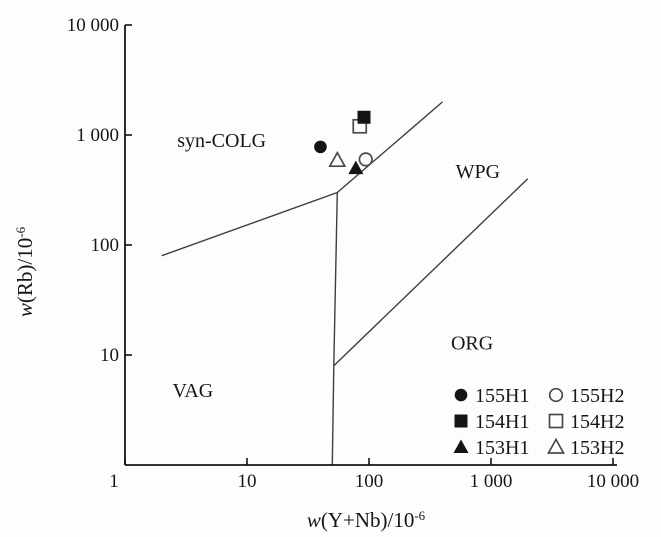  What do you see at coordinates (364, 117) in the screenshot?
I see `data-point-154H1` at bounding box center [364, 117].